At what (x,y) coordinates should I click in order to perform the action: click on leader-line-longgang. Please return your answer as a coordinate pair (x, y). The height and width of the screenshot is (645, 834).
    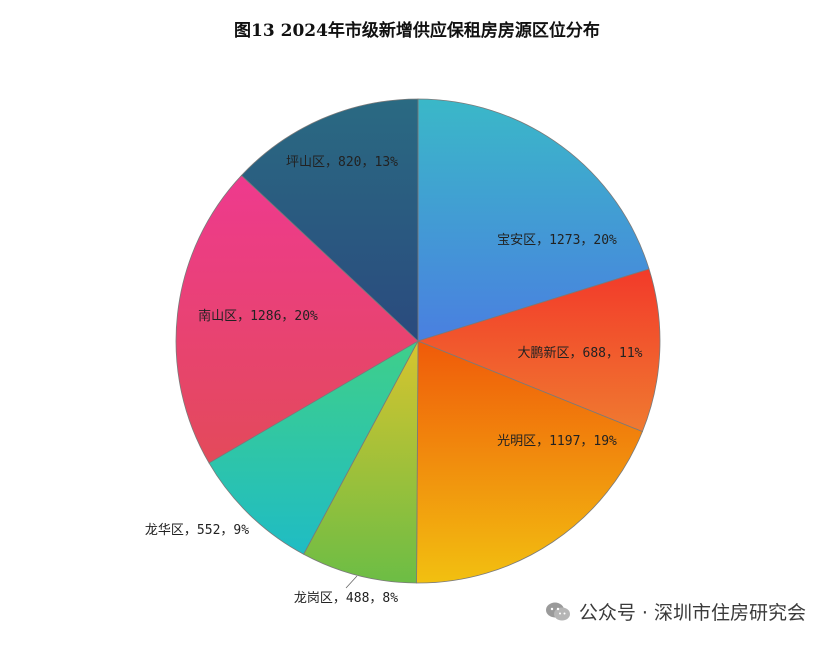
    Looking at the image, I should click on (351, 582).